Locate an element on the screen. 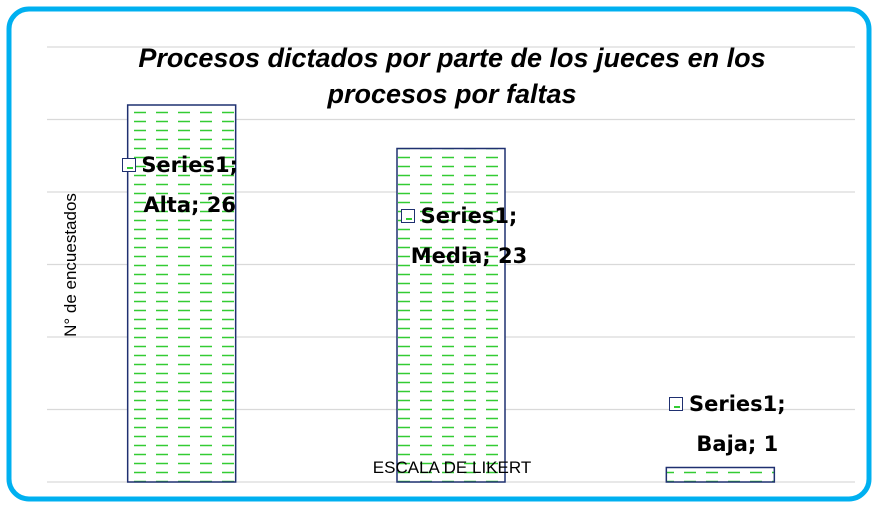 The height and width of the screenshot is (508, 879). x-axis-label: ESCALA DE LIKERT is located at coordinates (452, 467).